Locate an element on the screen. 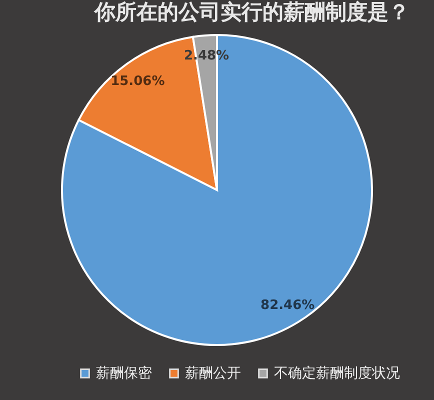 The image size is (434, 400). data-label: 2.48% is located at coordinates (207, 56).